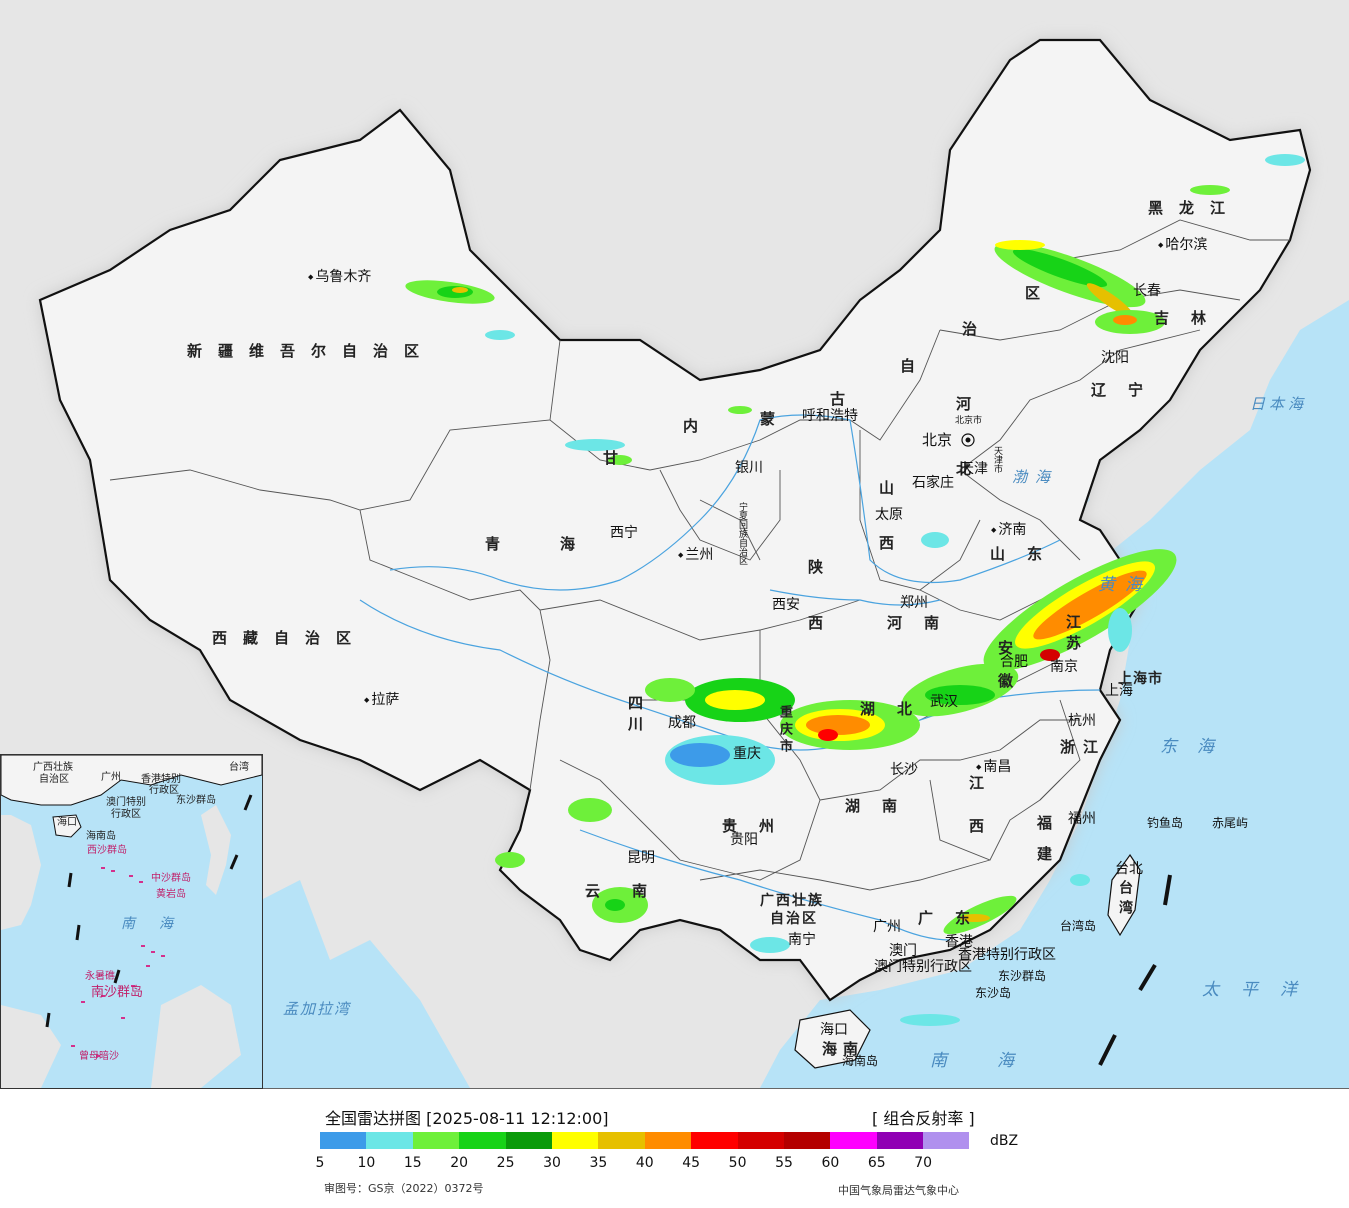 The image size is (1349, 1208). Describe the element at coordinates (887, 927) in the screenshot. I see `city-guangzhou: 广州` at that location.